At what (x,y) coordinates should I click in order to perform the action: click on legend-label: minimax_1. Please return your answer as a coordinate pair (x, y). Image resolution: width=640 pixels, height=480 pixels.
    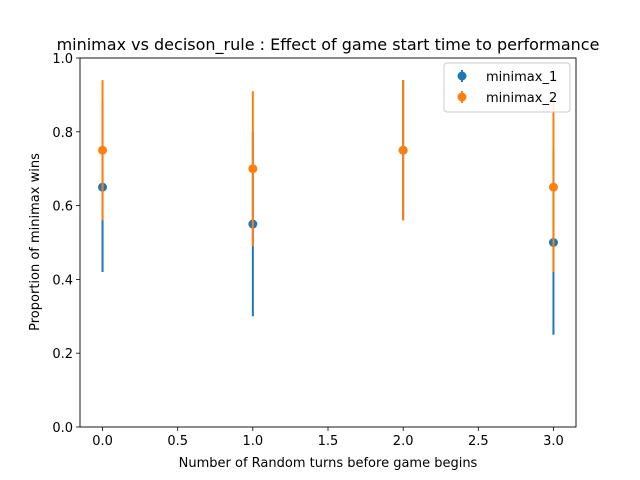
    Looking at the image, I should click on (521, 77).